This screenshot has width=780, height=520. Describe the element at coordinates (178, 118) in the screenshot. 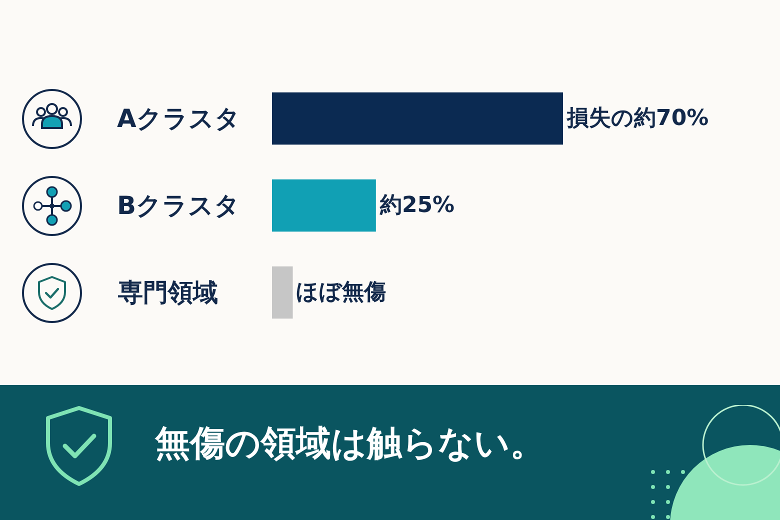

I see `y-tick-label: Aクラスタ` at that location.